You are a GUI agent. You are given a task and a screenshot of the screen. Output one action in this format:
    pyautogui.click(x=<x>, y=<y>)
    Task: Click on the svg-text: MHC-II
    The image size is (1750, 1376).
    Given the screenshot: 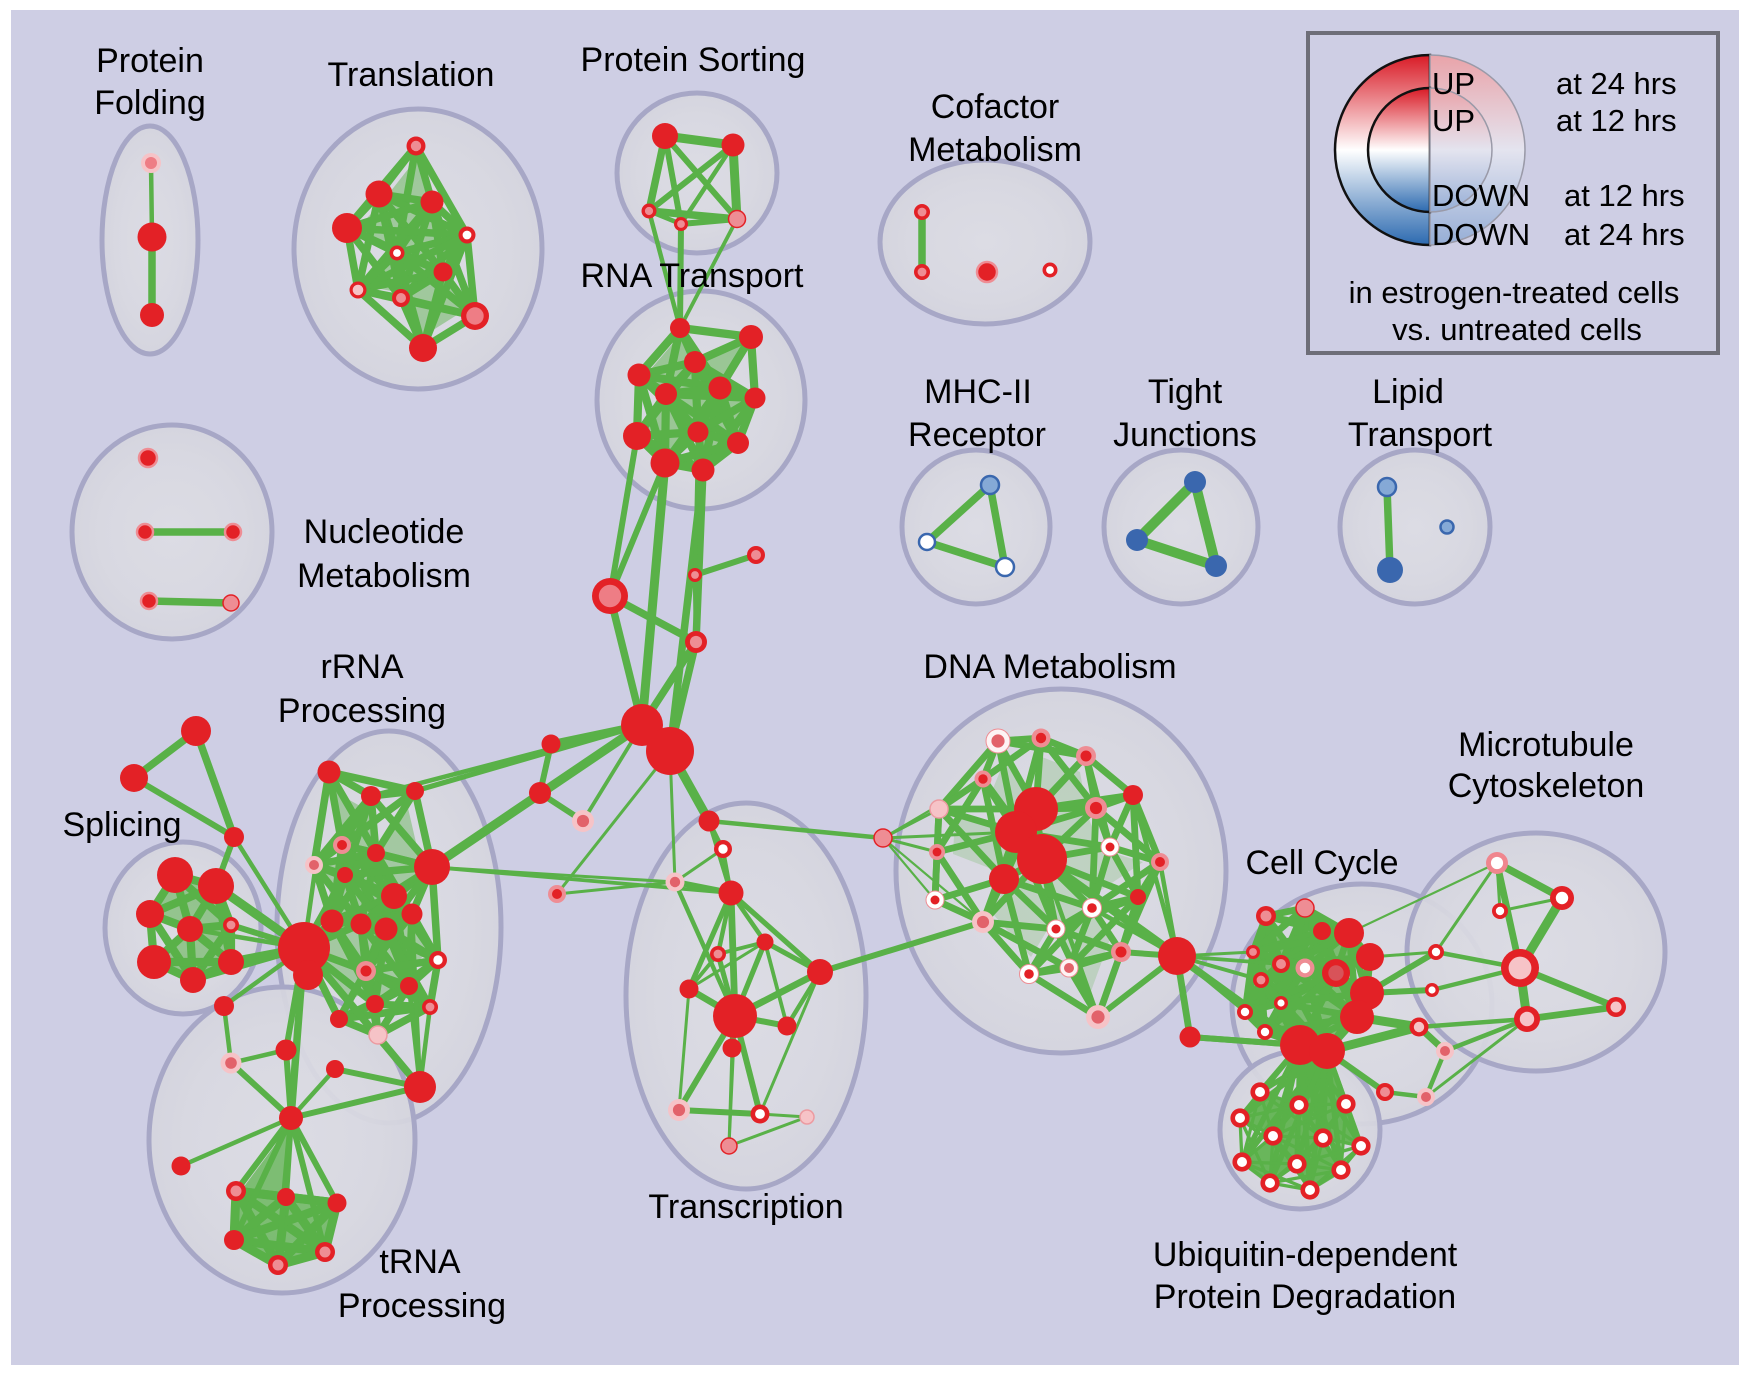 What is the action you would take?
    pyautogui.click(x=978, y=392)
    